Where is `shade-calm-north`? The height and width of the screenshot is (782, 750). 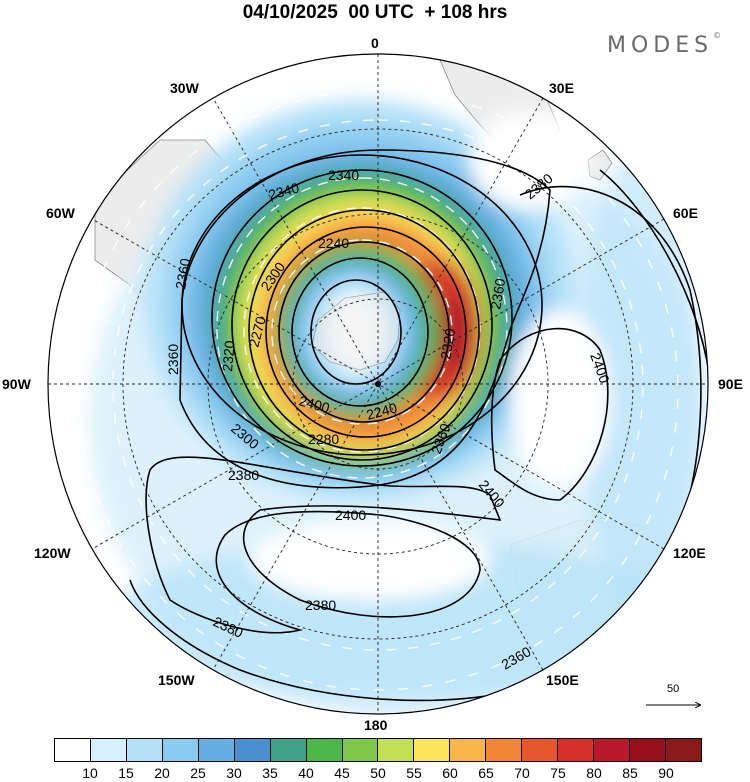
shade-calm-north is located at coordinates (530, 160).